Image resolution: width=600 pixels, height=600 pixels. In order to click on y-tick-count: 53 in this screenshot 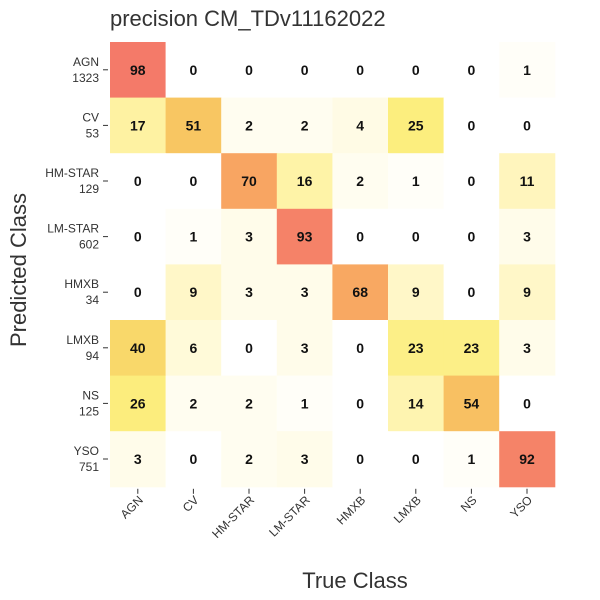, I will do `click(93, 133)`.